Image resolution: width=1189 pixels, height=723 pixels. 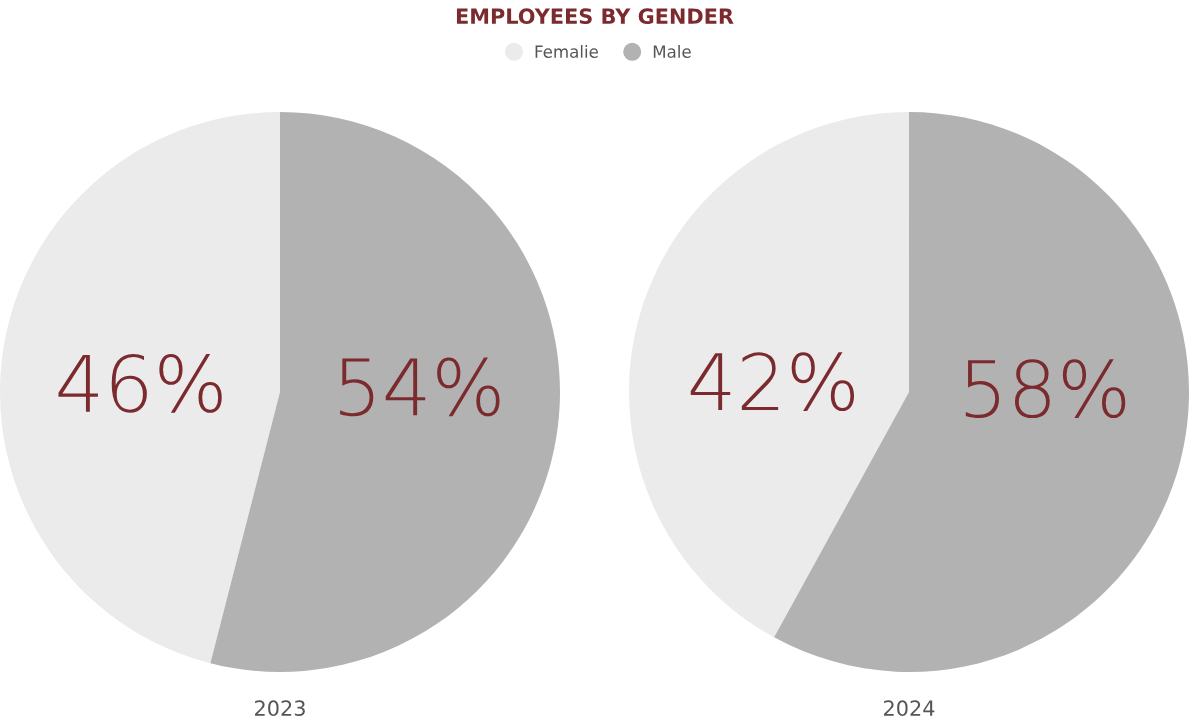 I want to click on text: 2023, so click(x=280, y=708).